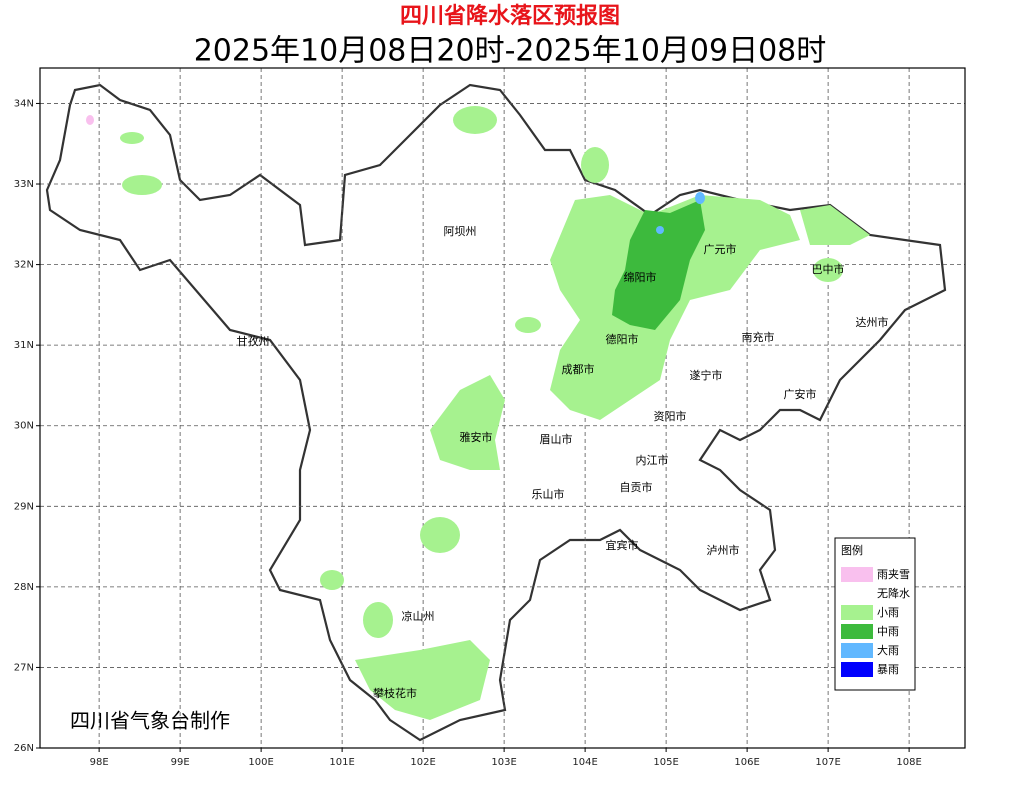 This screenshot has width=1024, height=797. I want to click on city-label: 南充市, so click(758, 337).